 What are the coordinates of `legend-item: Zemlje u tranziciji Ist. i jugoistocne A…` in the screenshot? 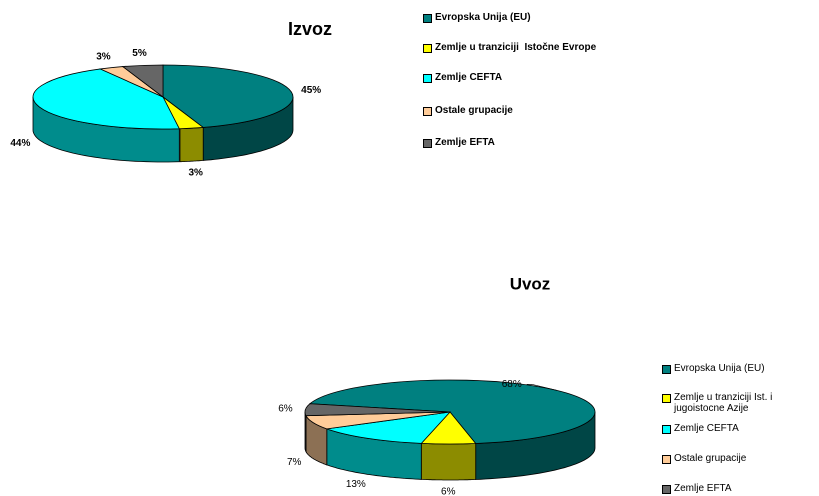 It's located at (740, 403).